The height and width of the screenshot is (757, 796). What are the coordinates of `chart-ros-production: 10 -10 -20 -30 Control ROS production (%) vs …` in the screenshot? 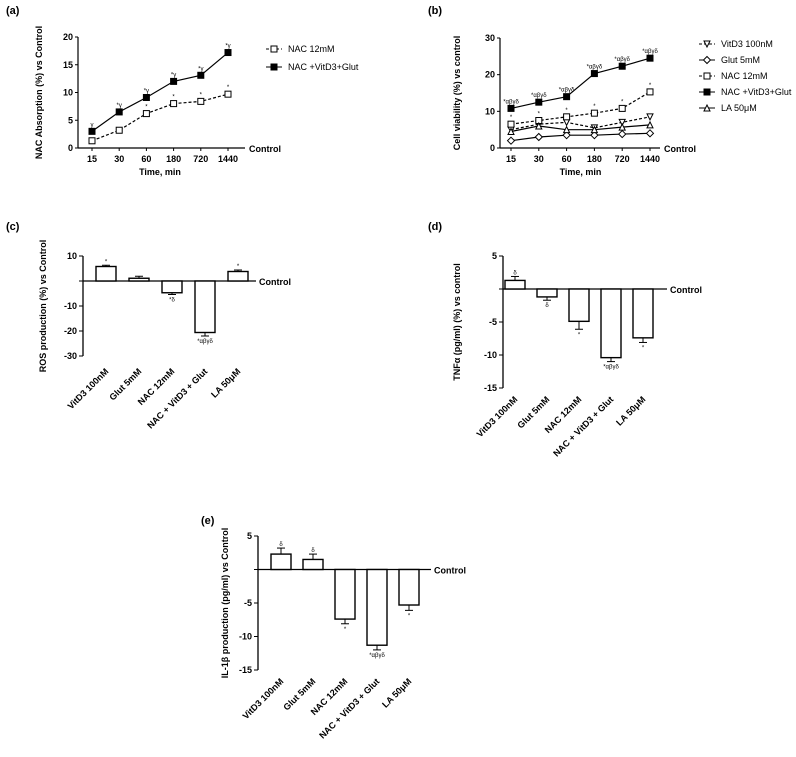 It's located at (164, 335).